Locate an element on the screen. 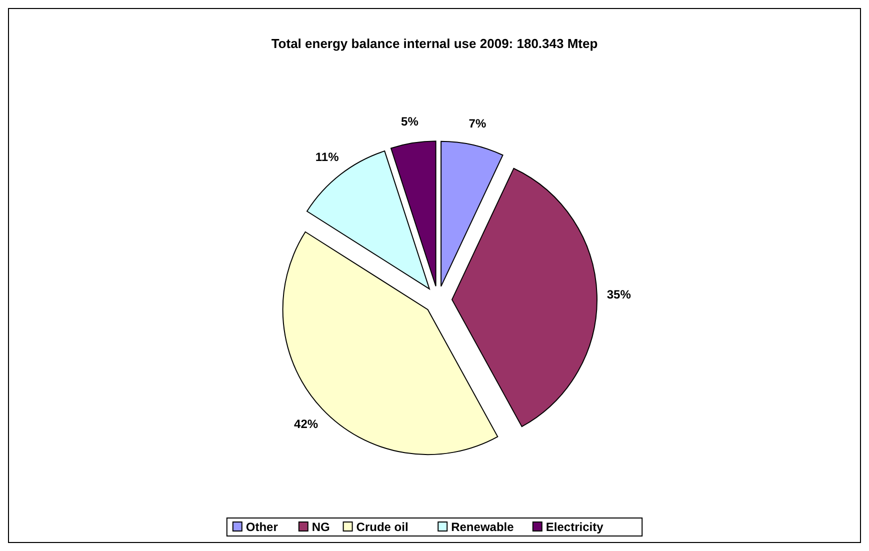 This screenshot has height=551, width=869. legend-label: Other is located at coordinates (262, 527).